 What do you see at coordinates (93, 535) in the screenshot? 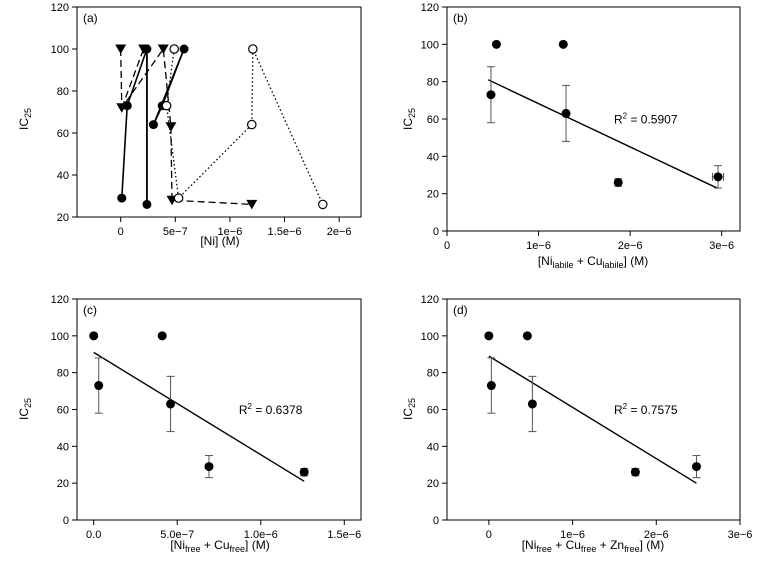
I see `x-tick-label: 0.0` at bounding box center [93, 535].